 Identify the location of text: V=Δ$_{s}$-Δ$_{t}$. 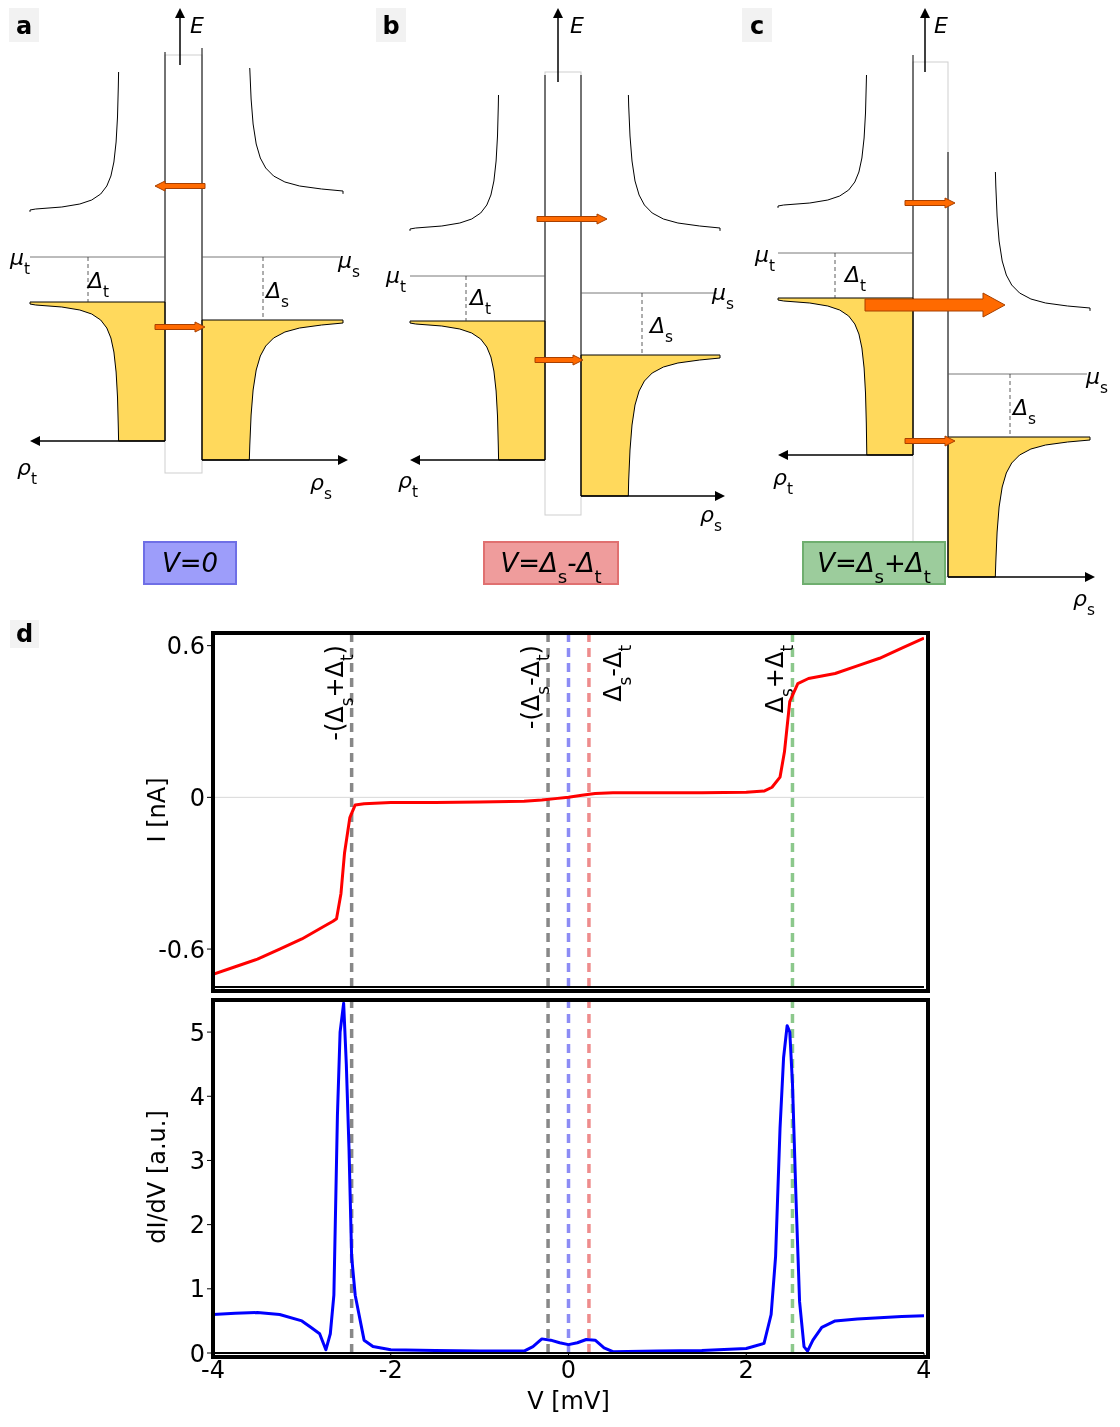
(551, 567).